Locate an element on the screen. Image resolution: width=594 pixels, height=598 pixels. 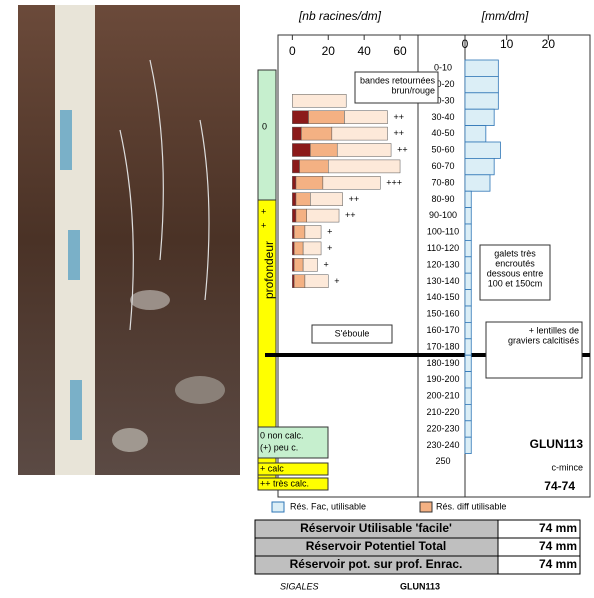
annotation: brun/rouge is located at coordinates (413, 90).